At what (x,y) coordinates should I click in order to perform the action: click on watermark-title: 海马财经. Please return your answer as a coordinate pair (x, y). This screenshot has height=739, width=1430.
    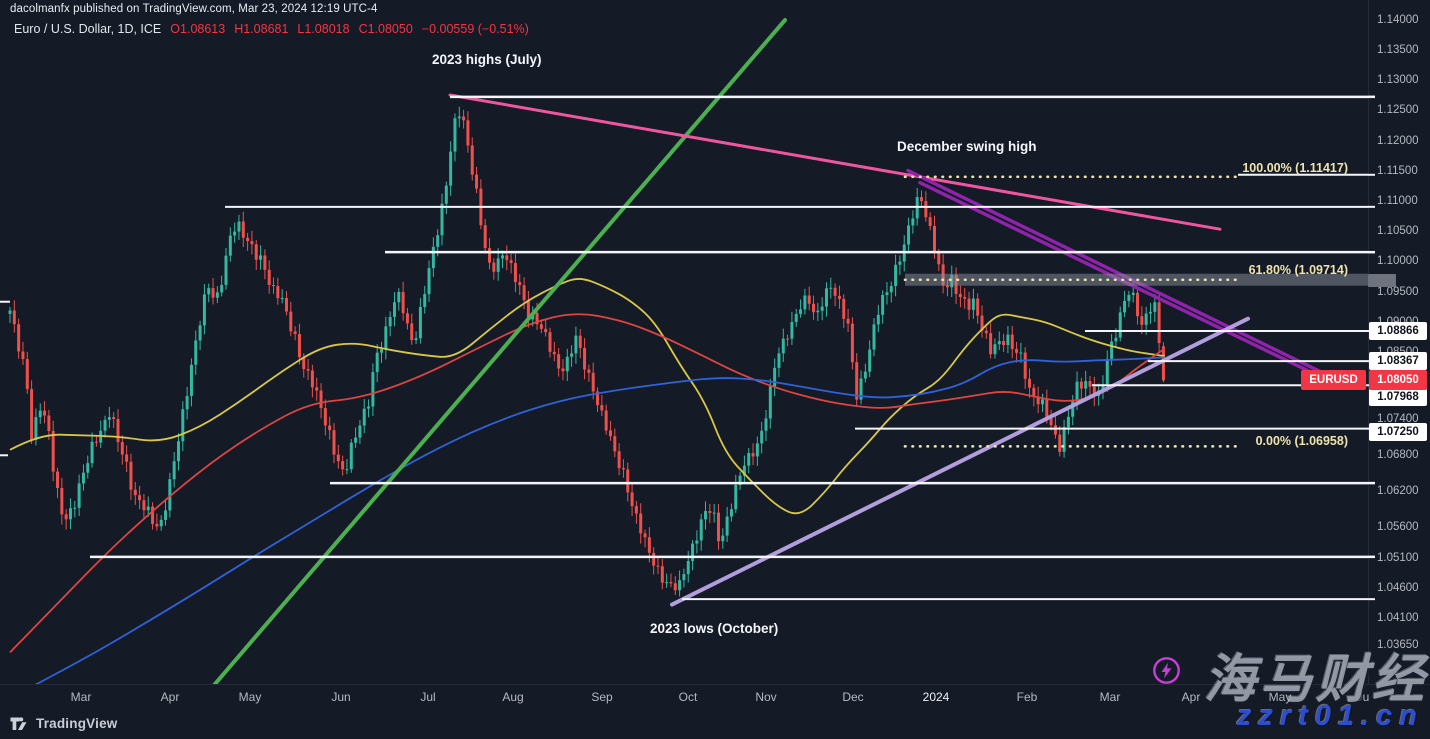
    Looking at the image, I should click on (1315, 680).